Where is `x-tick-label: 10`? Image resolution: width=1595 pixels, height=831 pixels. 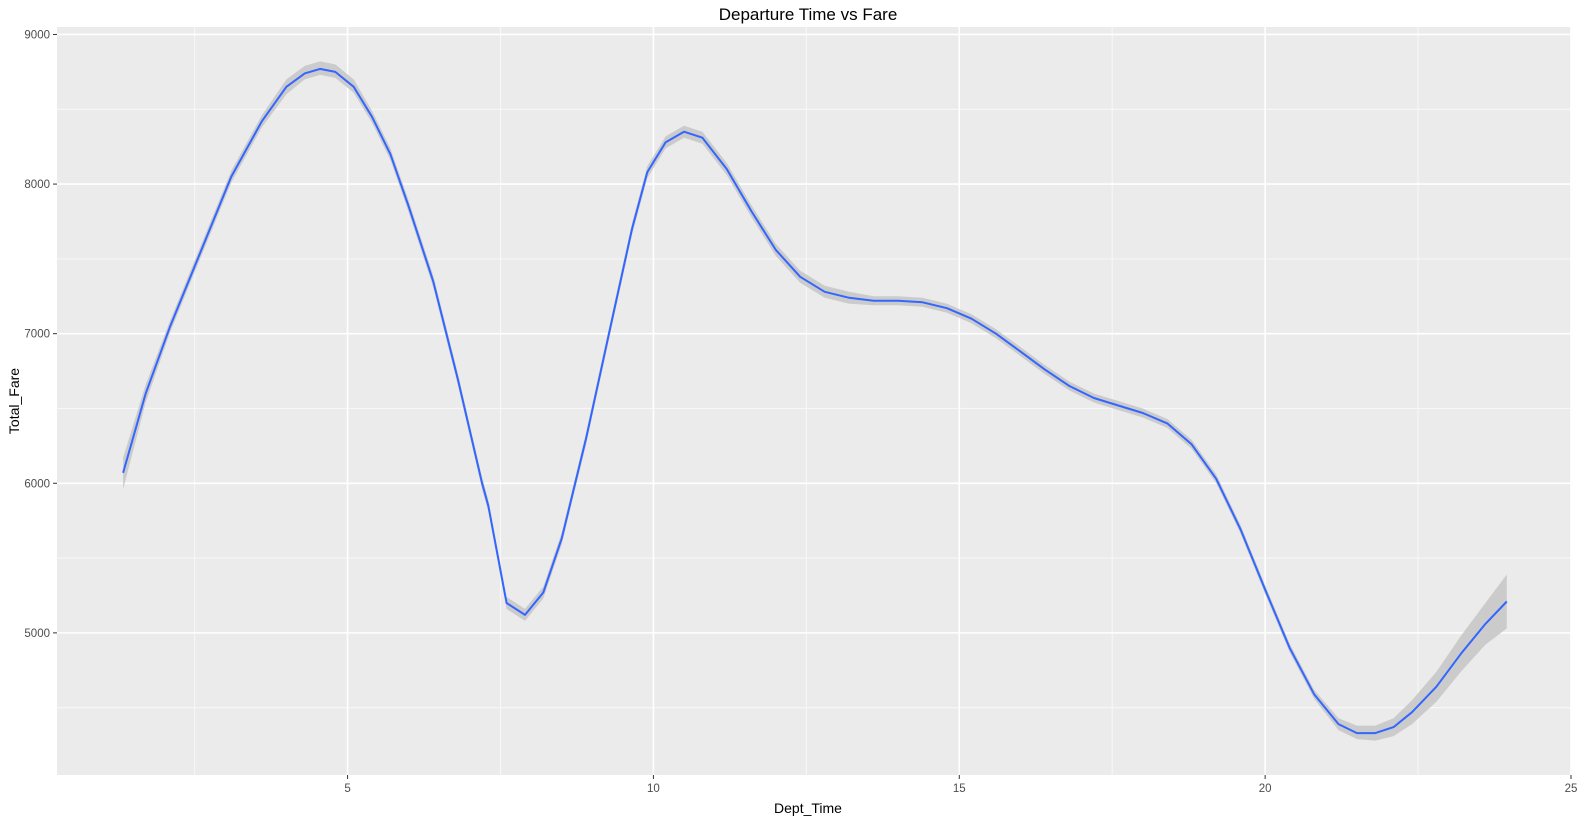
x-tick-label: 10 is located at coordinates (653, 789).